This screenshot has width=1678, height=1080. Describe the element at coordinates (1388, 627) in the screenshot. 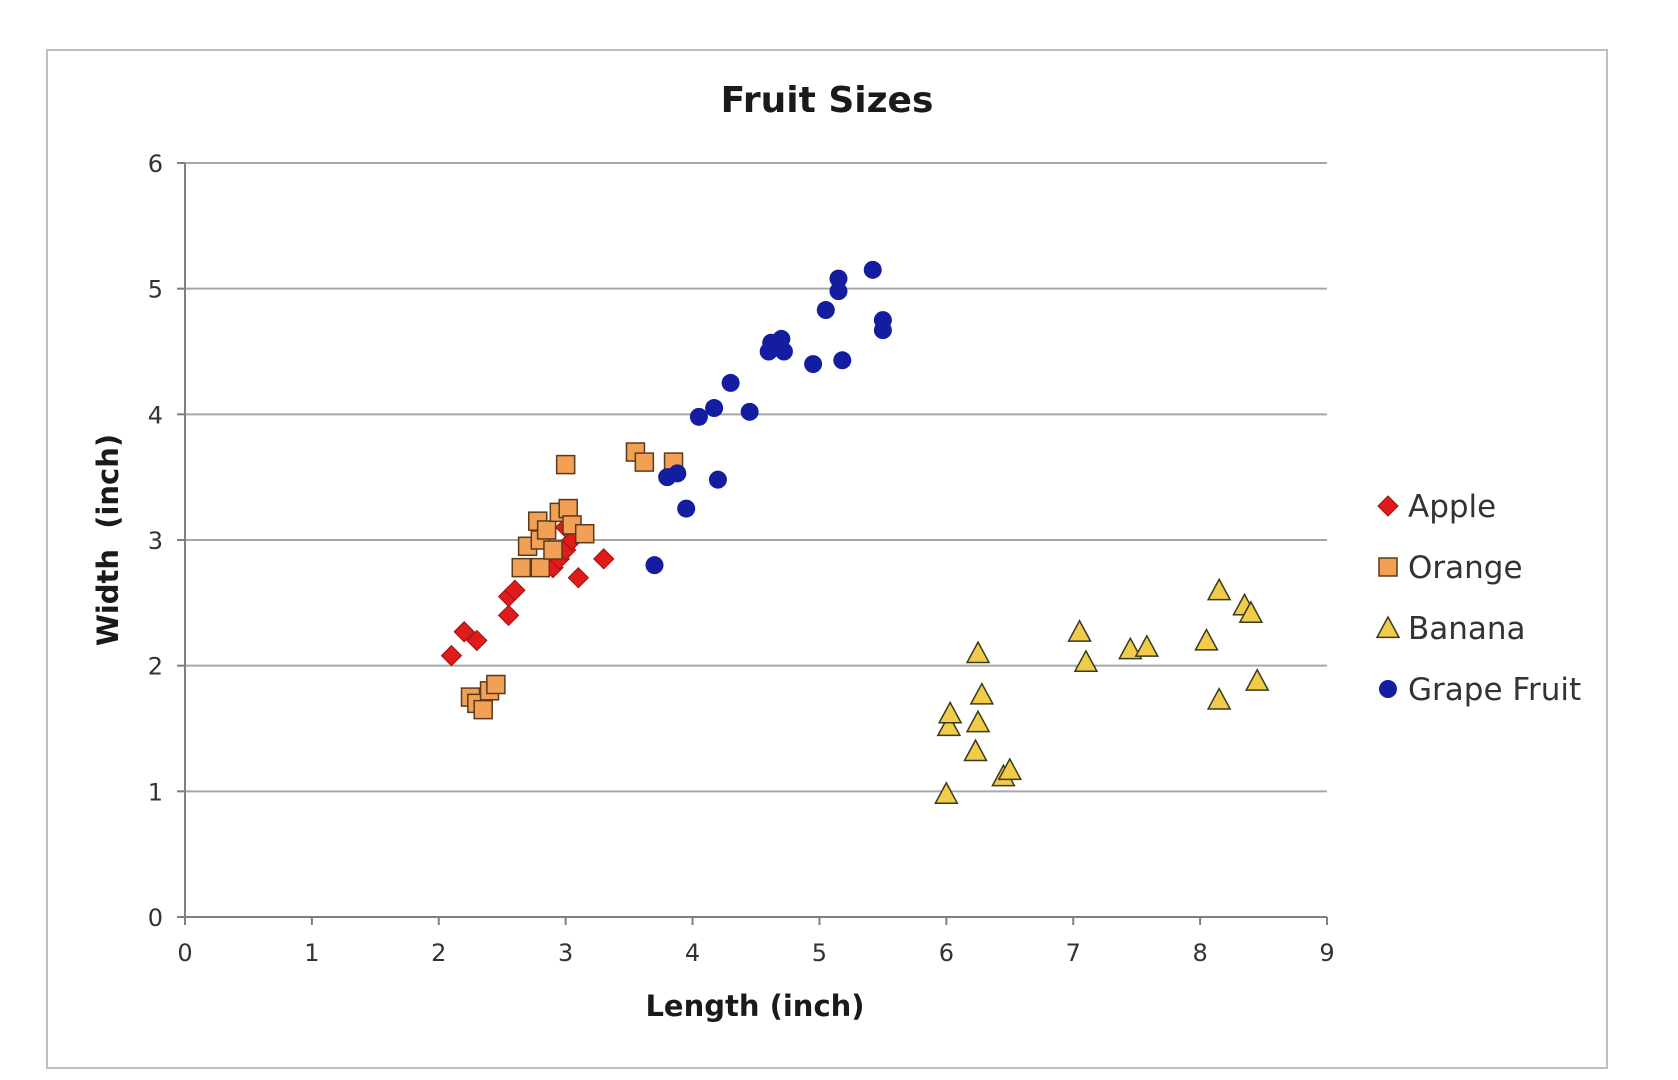

I see `legend-marker-banana` at that location.